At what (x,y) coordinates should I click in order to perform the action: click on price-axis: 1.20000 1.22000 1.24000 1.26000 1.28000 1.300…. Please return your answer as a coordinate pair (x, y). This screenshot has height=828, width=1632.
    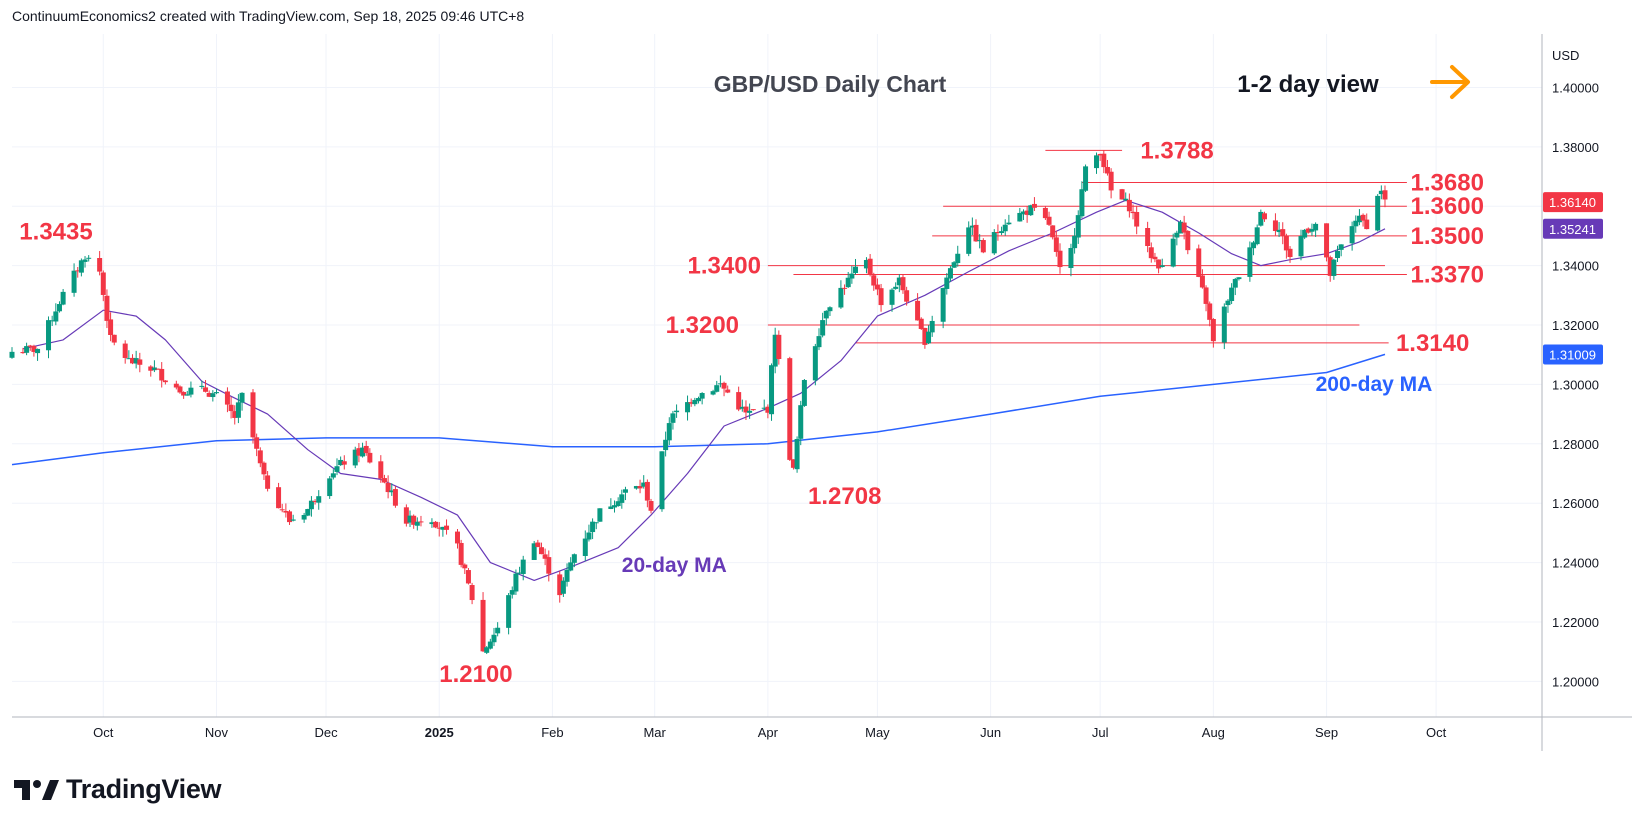
    Looking at the image, I should click on (1575, 384).